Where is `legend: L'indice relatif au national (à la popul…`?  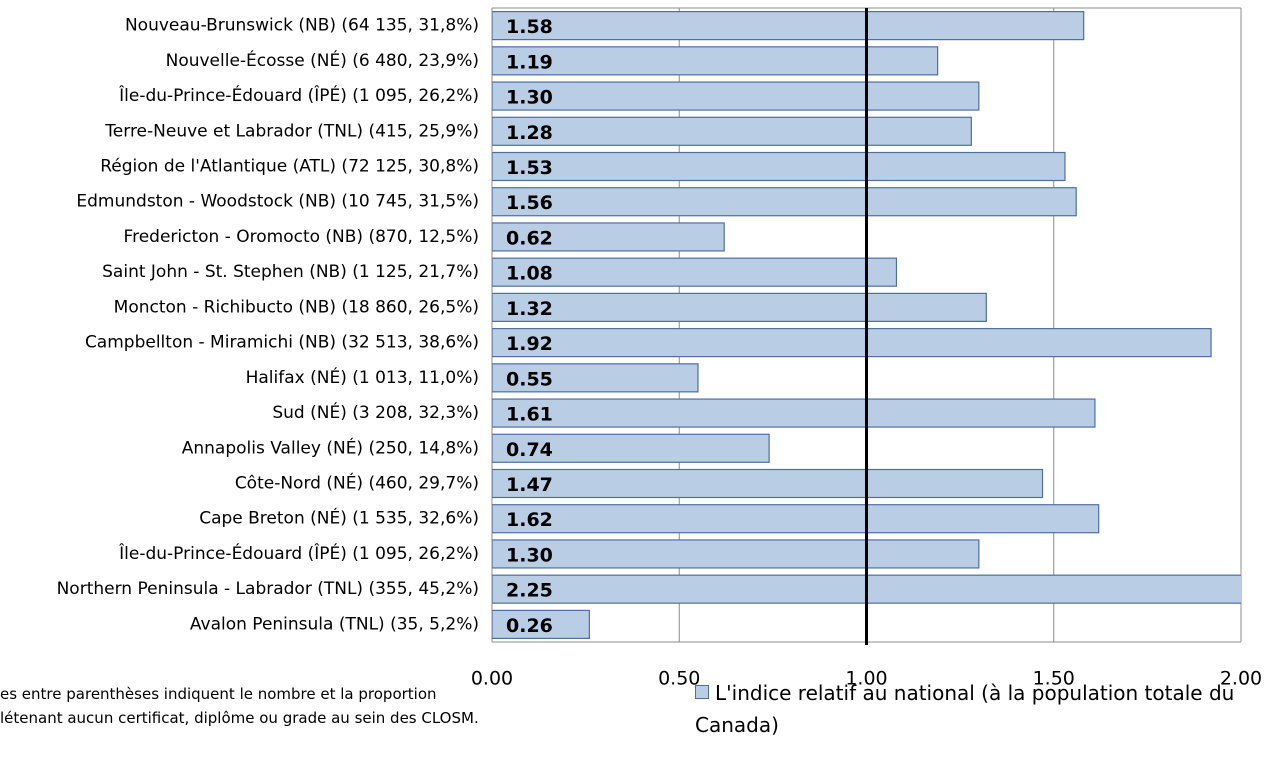
legend: L'indice relatif au national (à la popul… is located at coordinates (975, 709).